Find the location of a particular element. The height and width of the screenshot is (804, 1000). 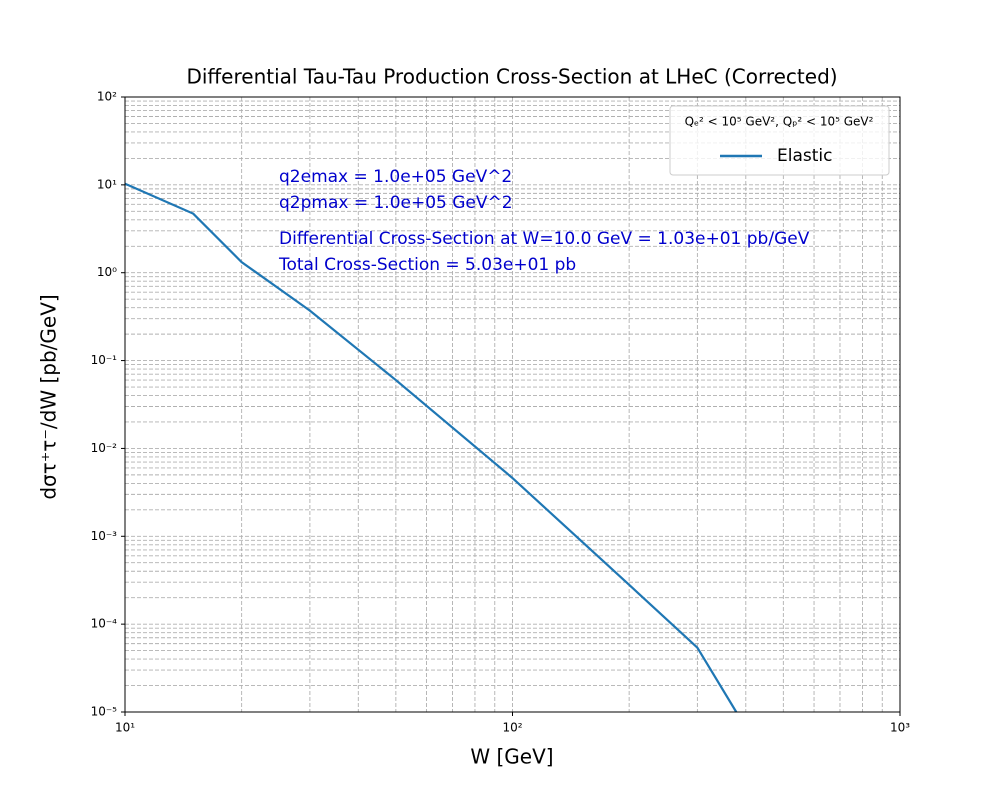

legend-box is located at coordinates (779, 140).